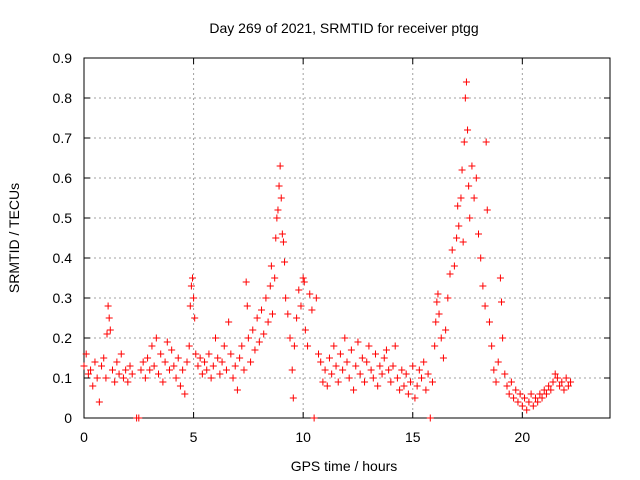 This screenshot has width=640, height=480. What do you see at coordinates (344, 466) in the screenshot?
I see `x-axis-label: GPS time / hours` at bounding box center [344, 466].